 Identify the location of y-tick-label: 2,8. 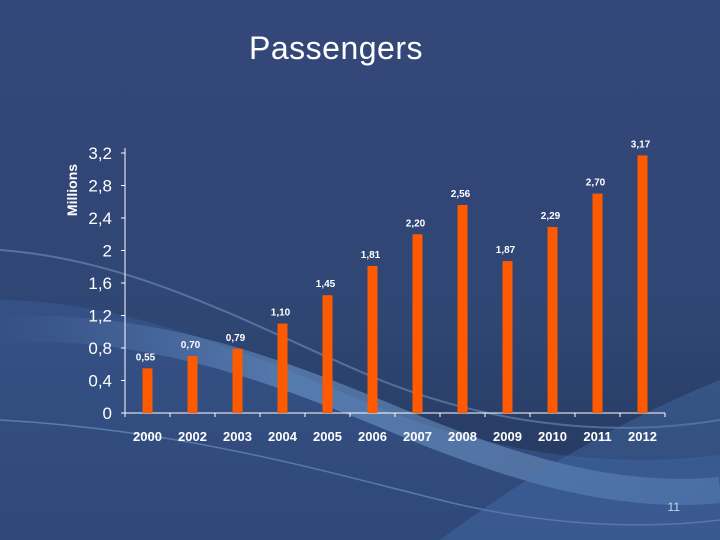
(100, 186).